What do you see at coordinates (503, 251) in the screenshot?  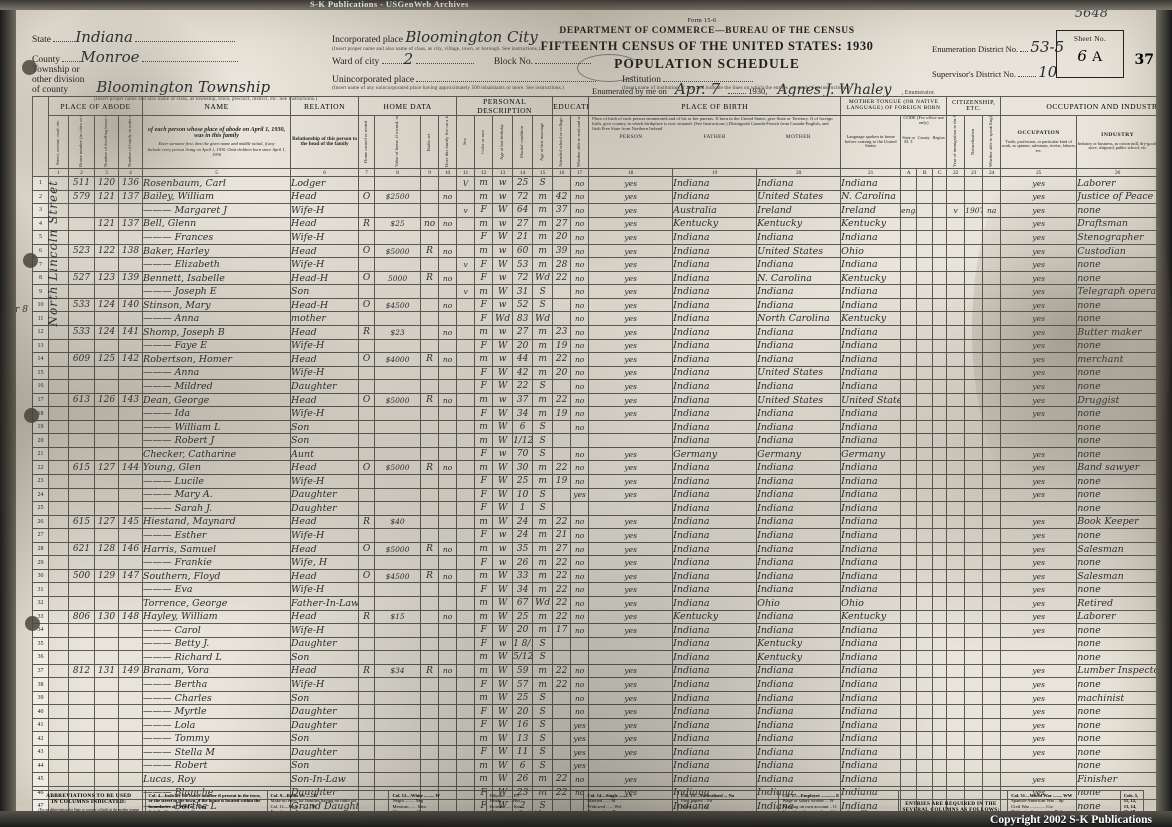 I see `cell-color-race: w` at bounding box center [503, 251].